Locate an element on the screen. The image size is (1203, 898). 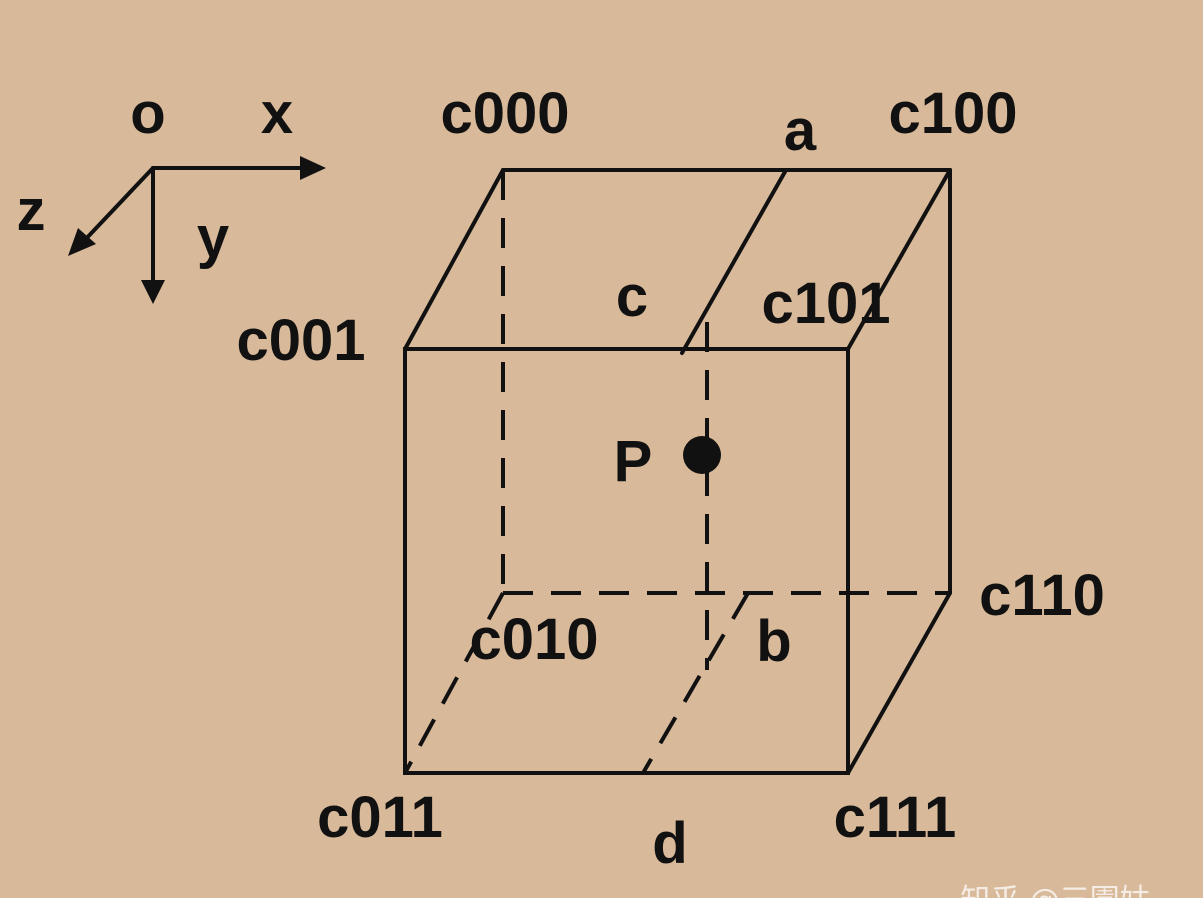
axis-origin-label: o is located at coordinates (147, 113).